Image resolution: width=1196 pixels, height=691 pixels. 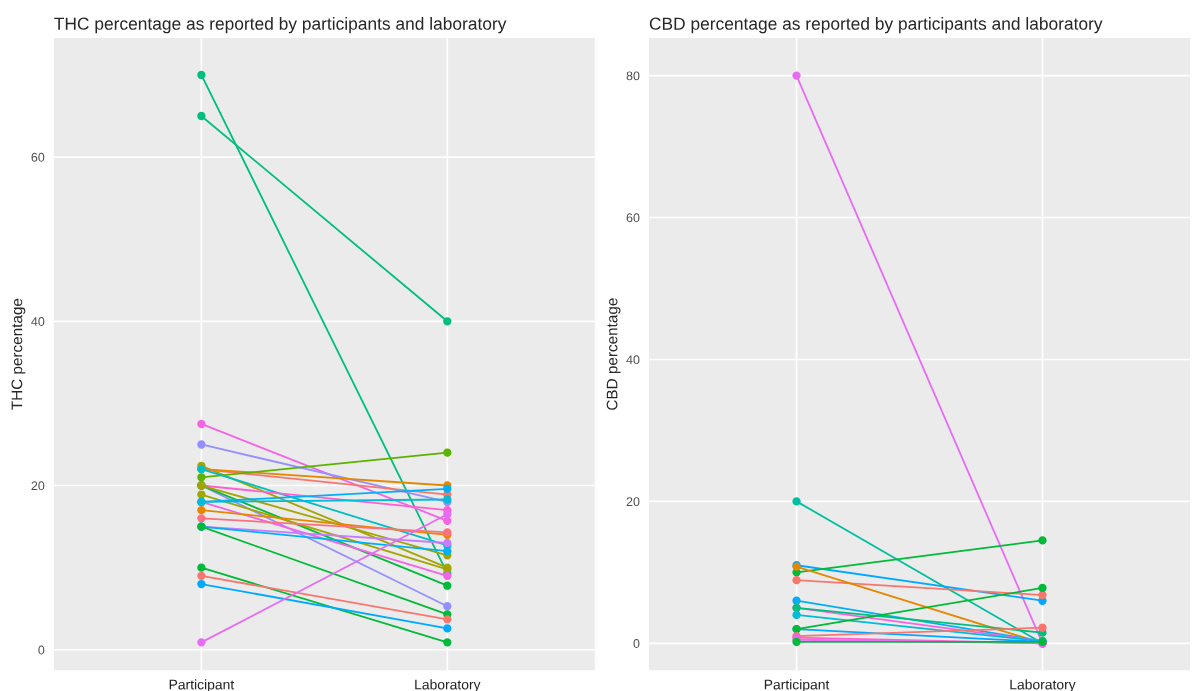 I want to click on y-tick-label: 80, so click(x=633, y=76).